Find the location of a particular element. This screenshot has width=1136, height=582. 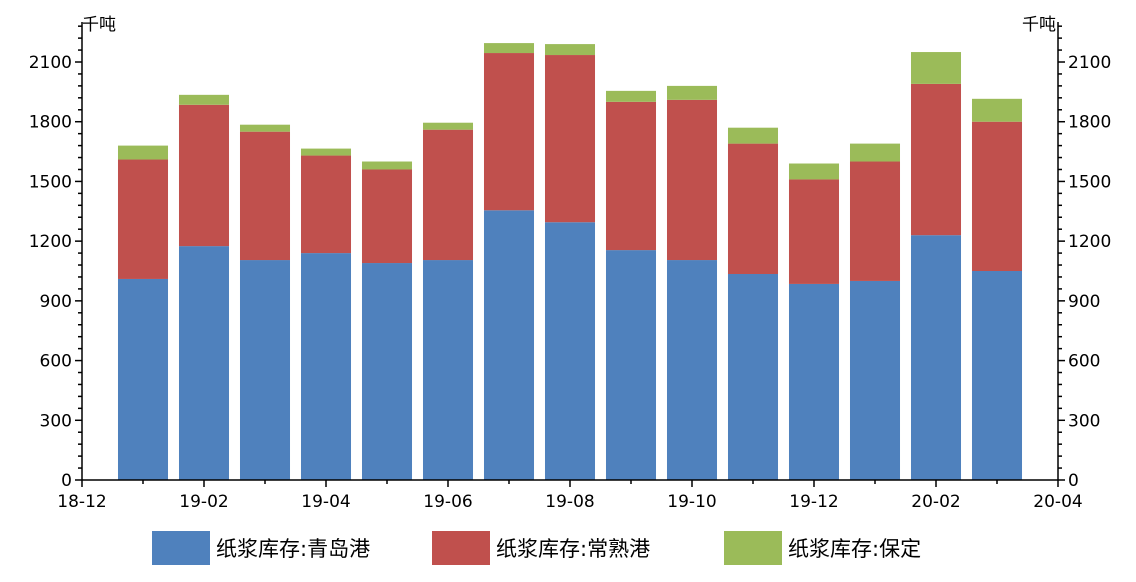

bar-segment-2020-01-s1 is located at coordinates (875, 221).